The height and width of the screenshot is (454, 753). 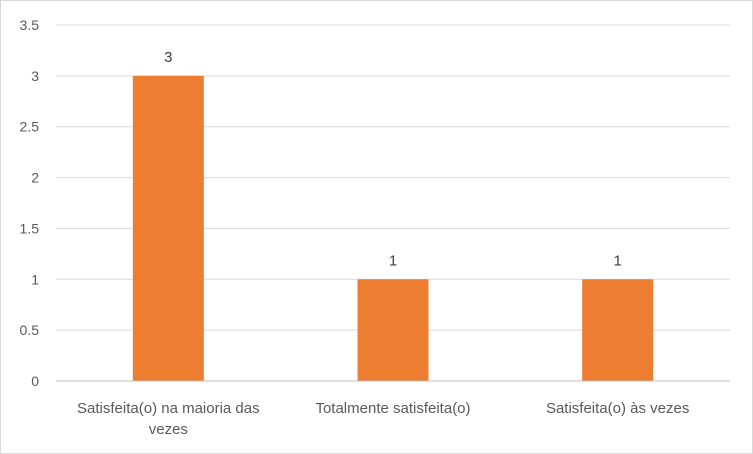 What do you see at coordinates (30, 228) in the screenshot?
I see `y-tick-label: 1.5` at bounding box center [30, 228].